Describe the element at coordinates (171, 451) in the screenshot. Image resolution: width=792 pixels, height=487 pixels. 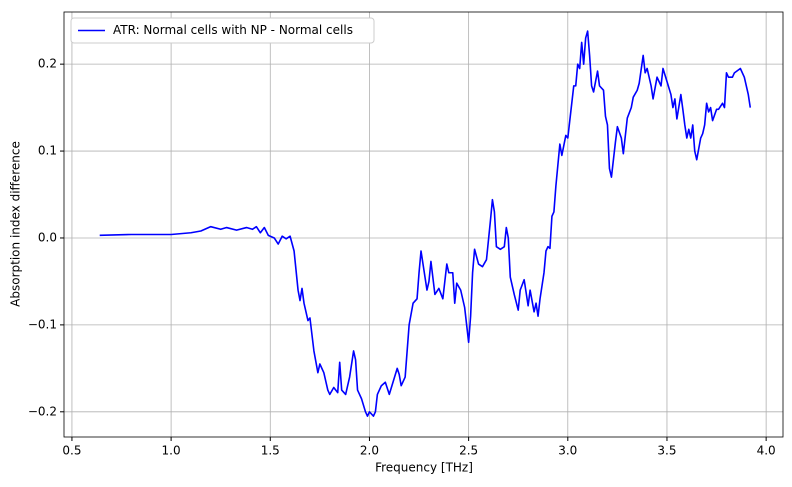
I see `x-tick-label: 1.0` at that location.